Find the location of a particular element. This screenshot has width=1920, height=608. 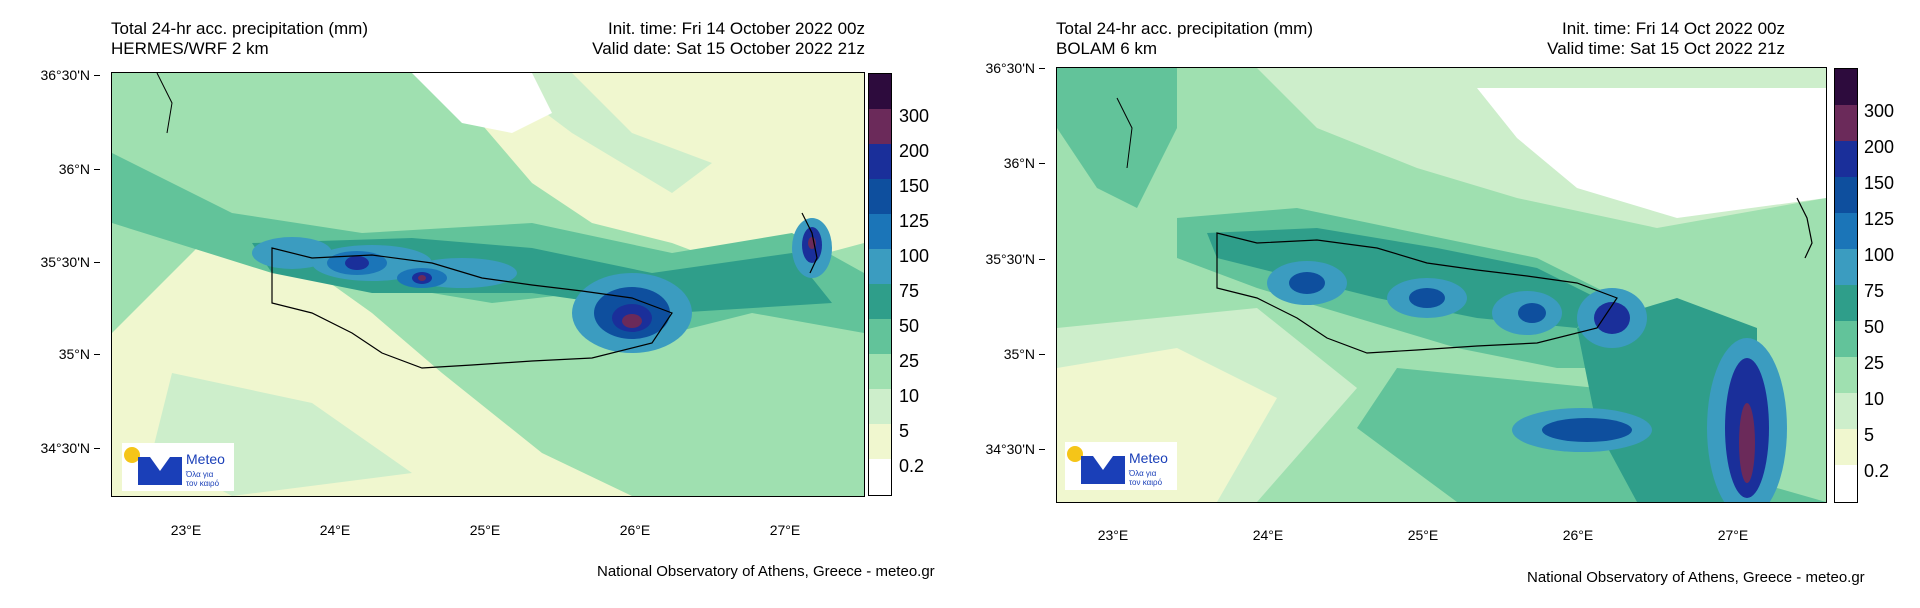

left-colorbar-label: 100 is located at coordinates (914, 256).